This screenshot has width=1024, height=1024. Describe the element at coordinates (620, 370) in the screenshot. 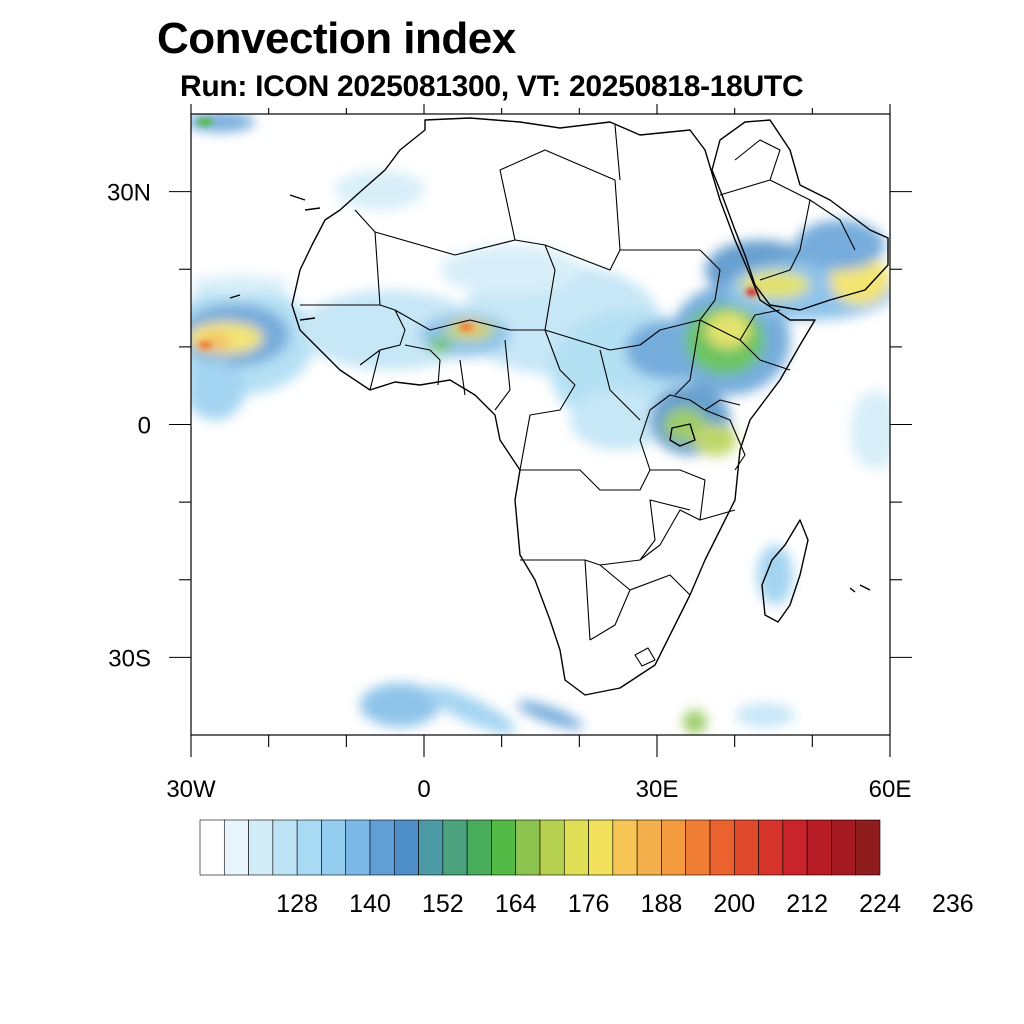

I see `border-central` at that location.